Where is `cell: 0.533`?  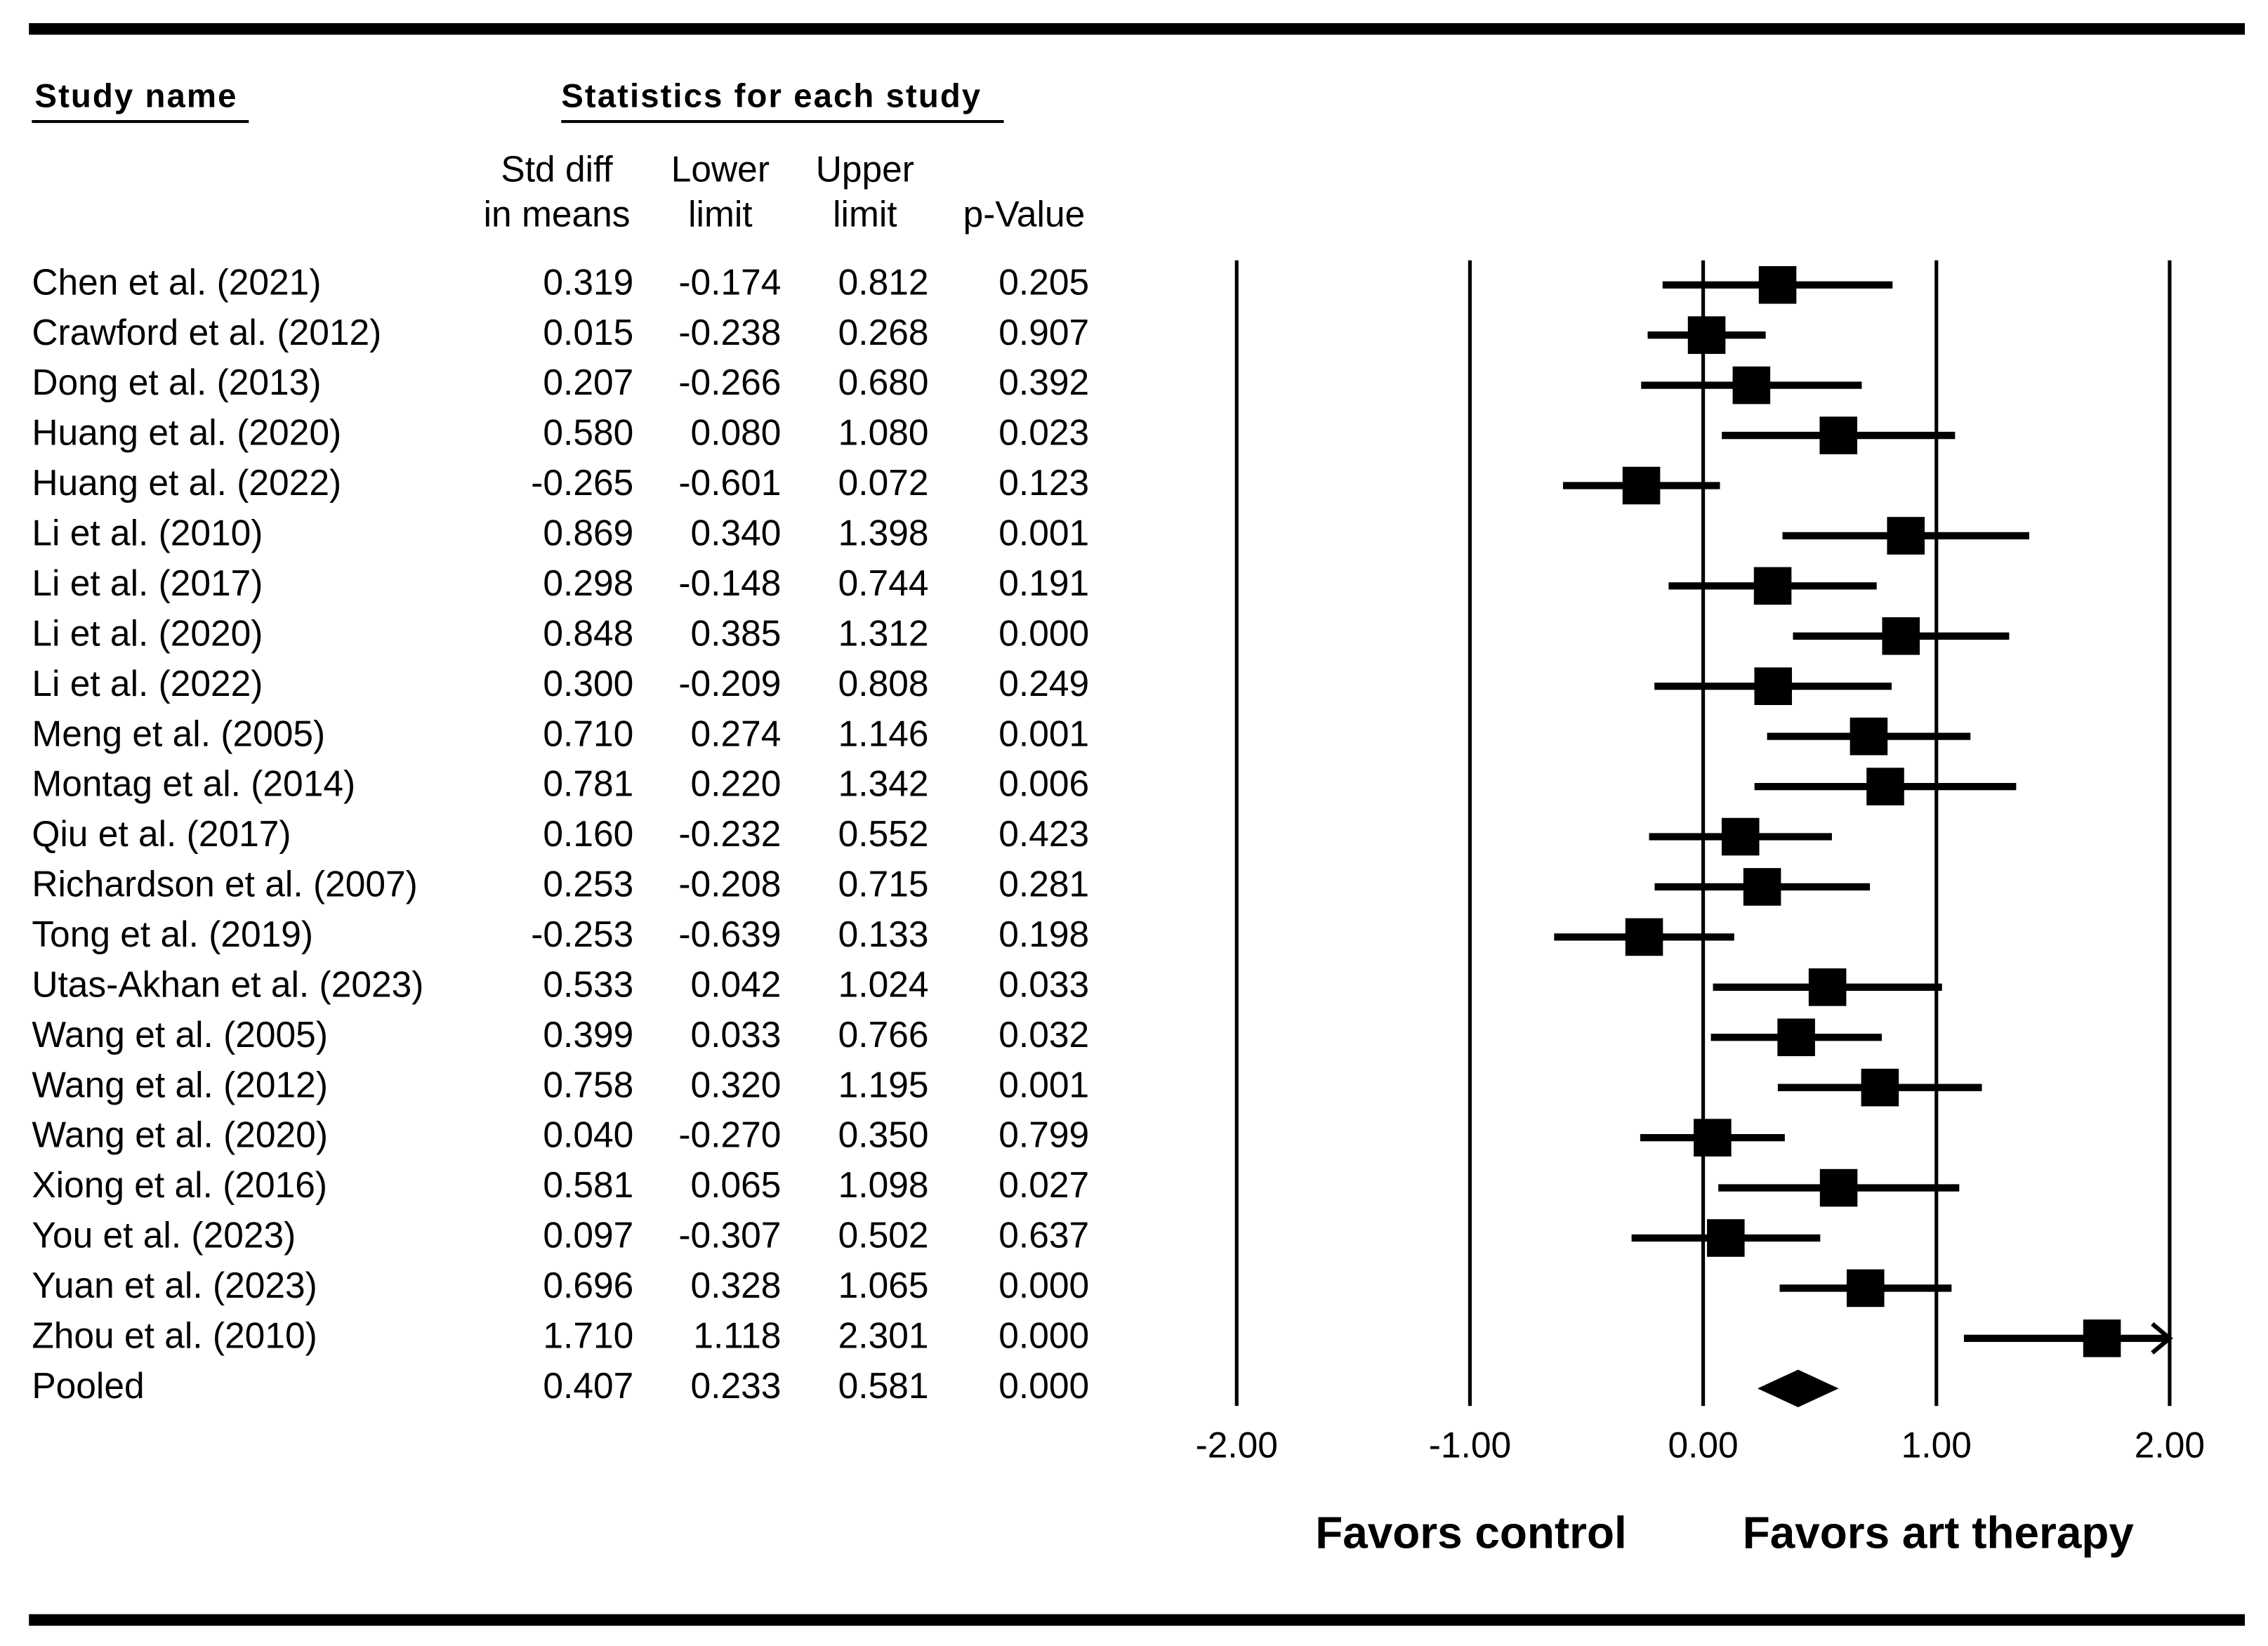 cell: 0.533 is located at coordinates (588, 983).